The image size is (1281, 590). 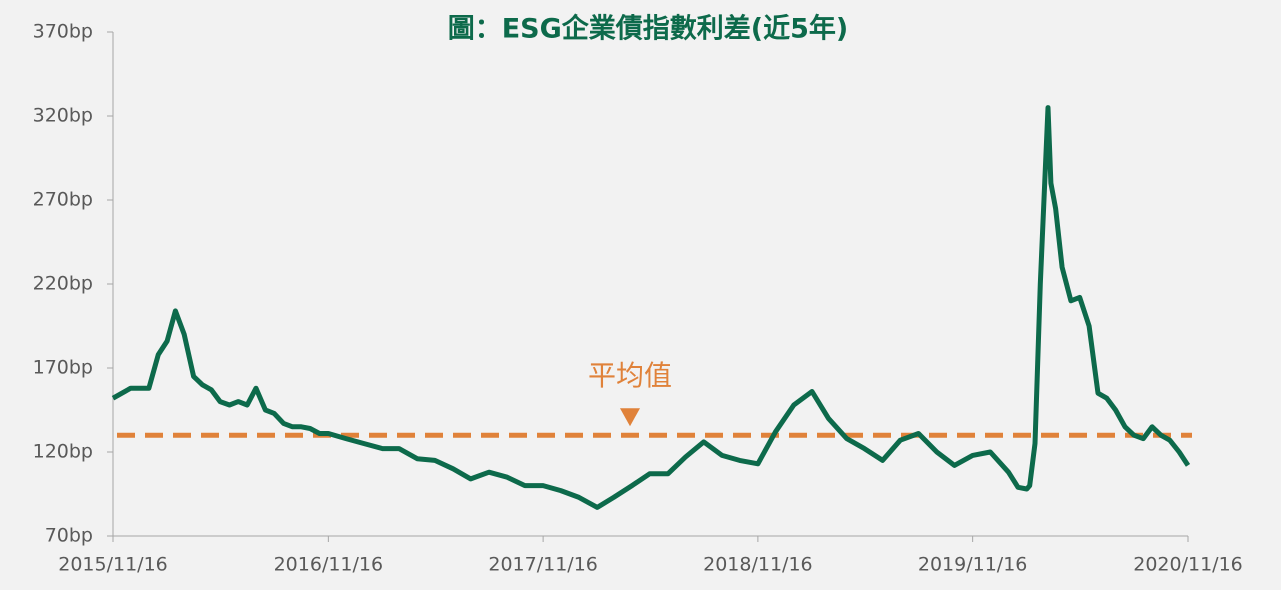 I want to click on y-tick-label: 120bp, so click(x=63, y=452).